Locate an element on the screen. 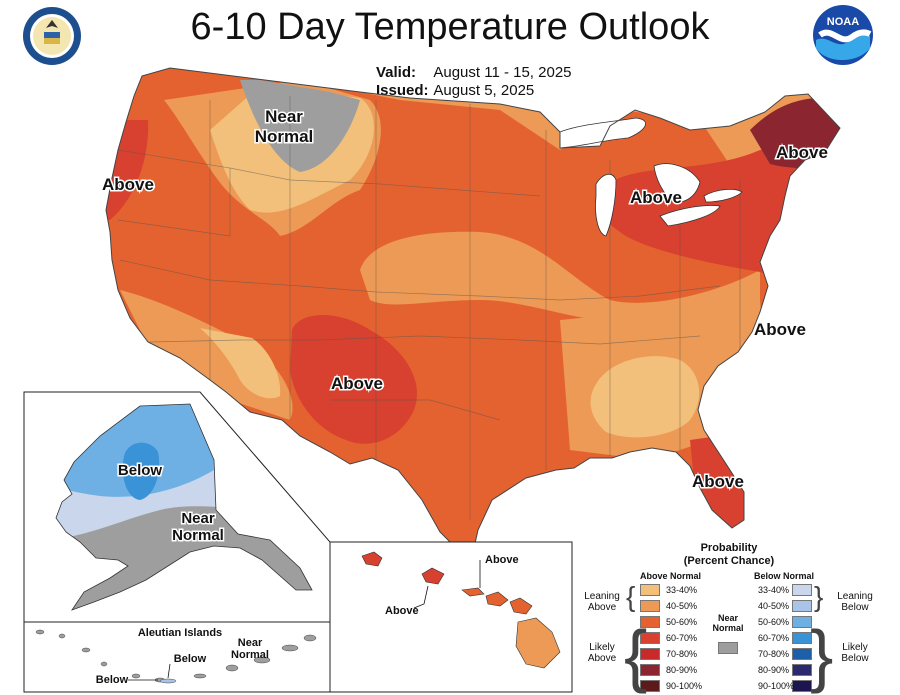 The width and height of the screenshot is (900, 695). label-above-florida: Above is located at coordinates (718, 481).